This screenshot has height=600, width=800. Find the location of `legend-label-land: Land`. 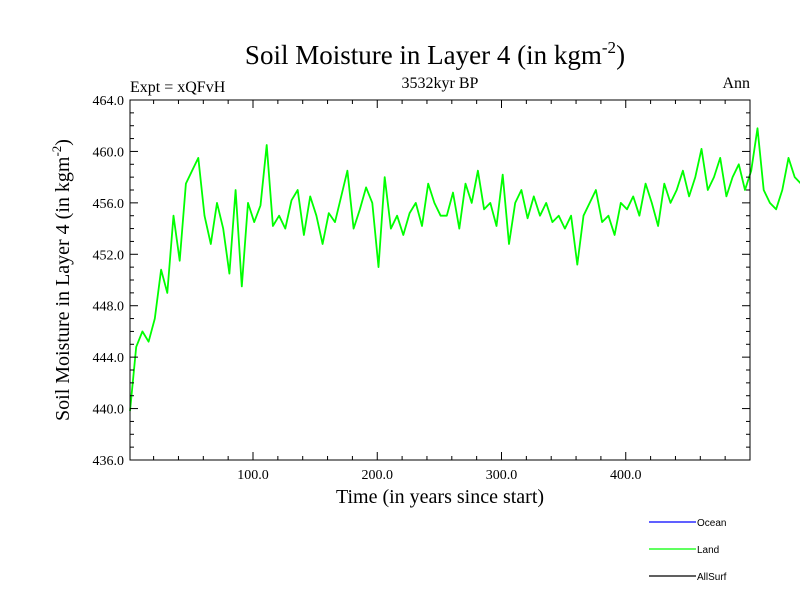

legend-label-land: Land is located at coordinates (708, 550).